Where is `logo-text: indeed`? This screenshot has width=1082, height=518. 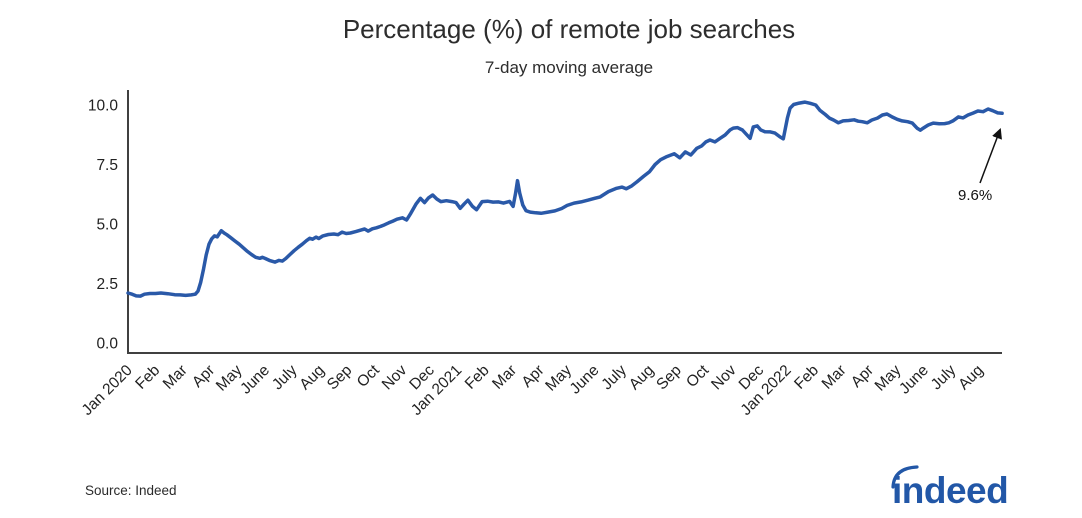
logo-text: indeed is located at coordinates (950, 490).